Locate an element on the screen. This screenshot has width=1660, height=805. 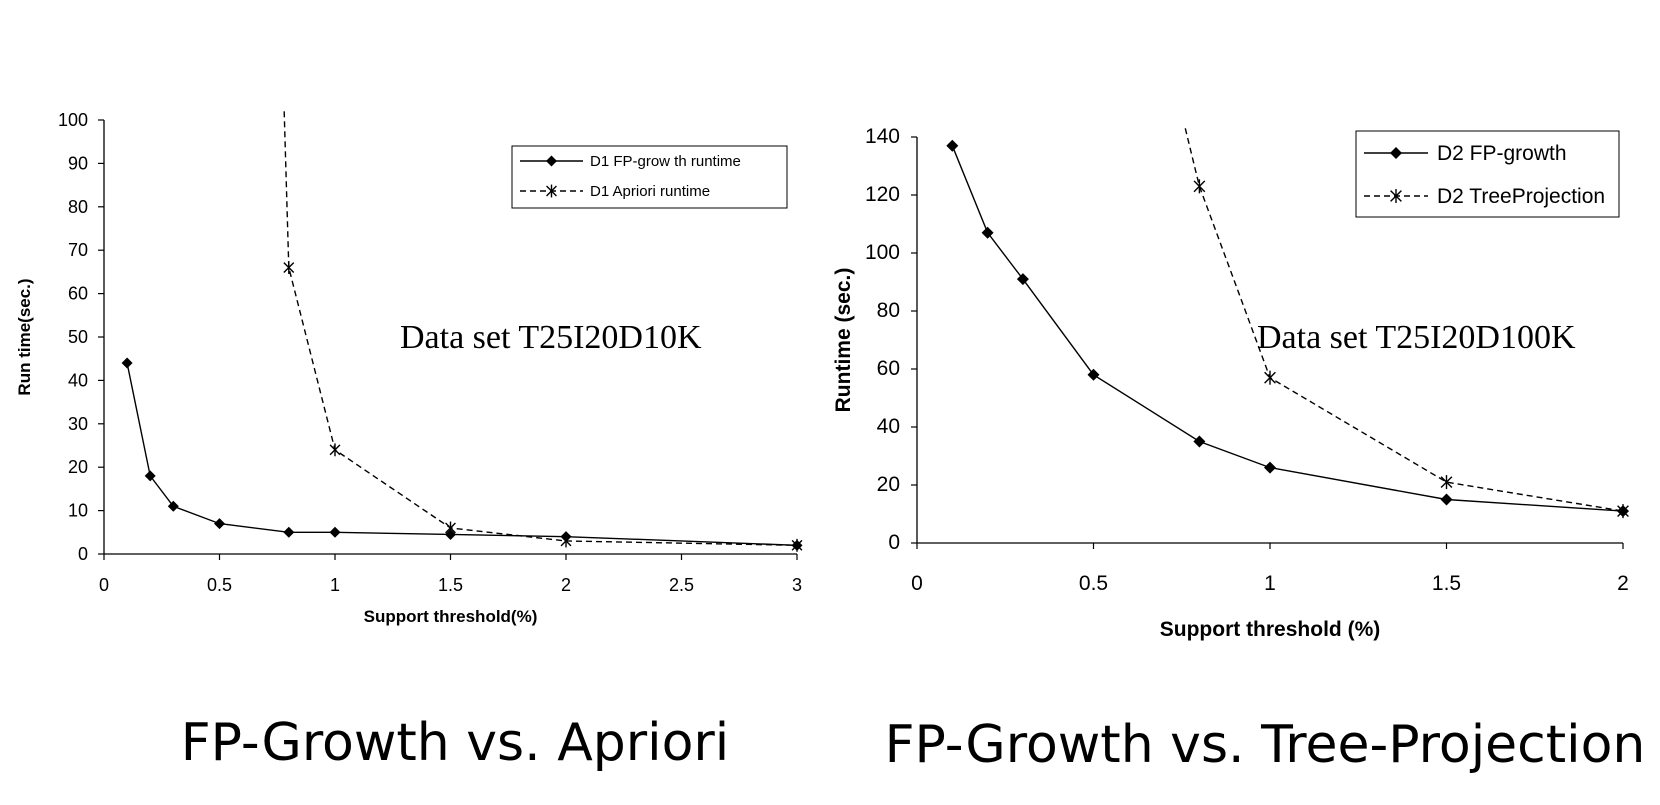
chart1-legend-label: D1 Apriori runtime is located at coordinates (650, 191).